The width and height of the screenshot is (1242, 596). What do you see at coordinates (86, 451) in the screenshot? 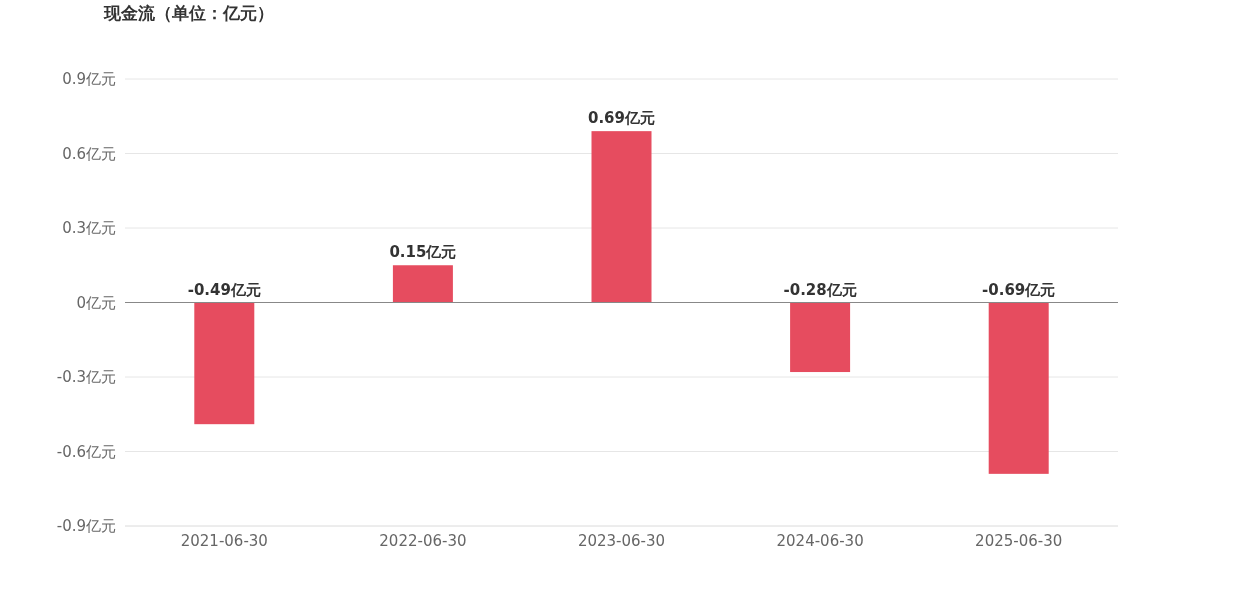
I see `y-tick-label: -0.6亿元` at bounding box center [86, 451].